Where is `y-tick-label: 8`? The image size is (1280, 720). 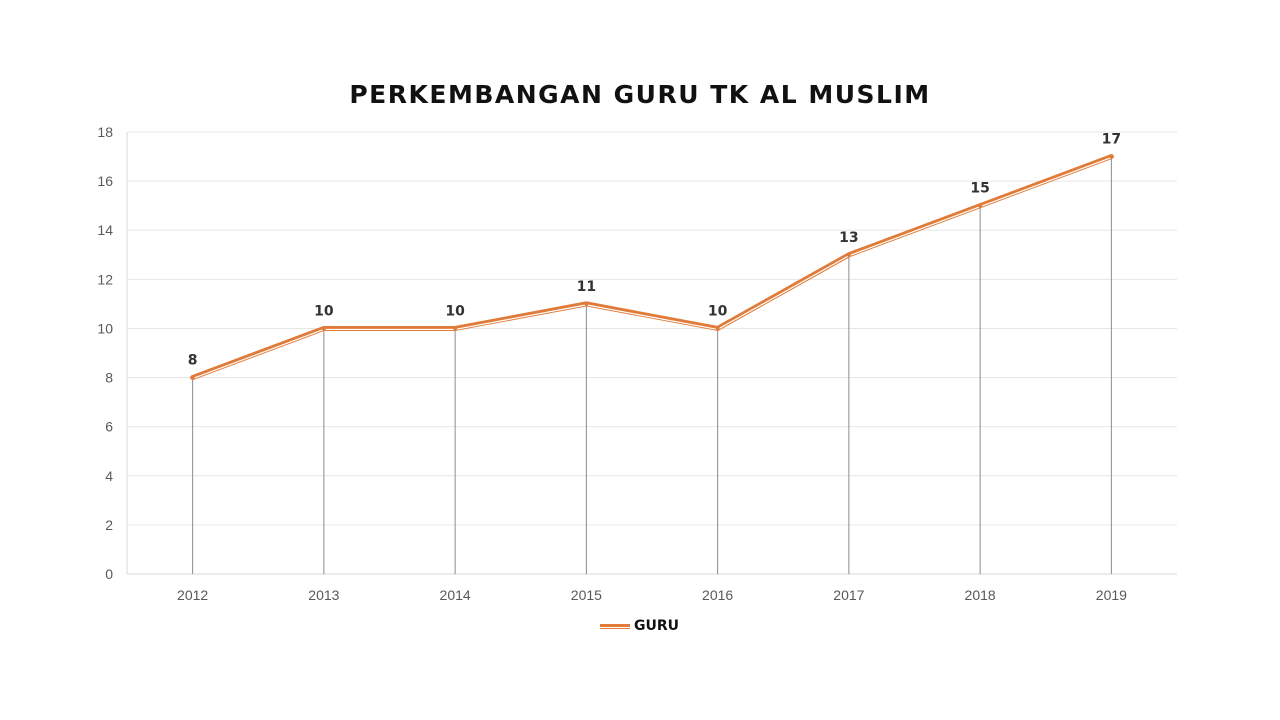
y-tick-label: 8 is located at coordinates (109, 378).